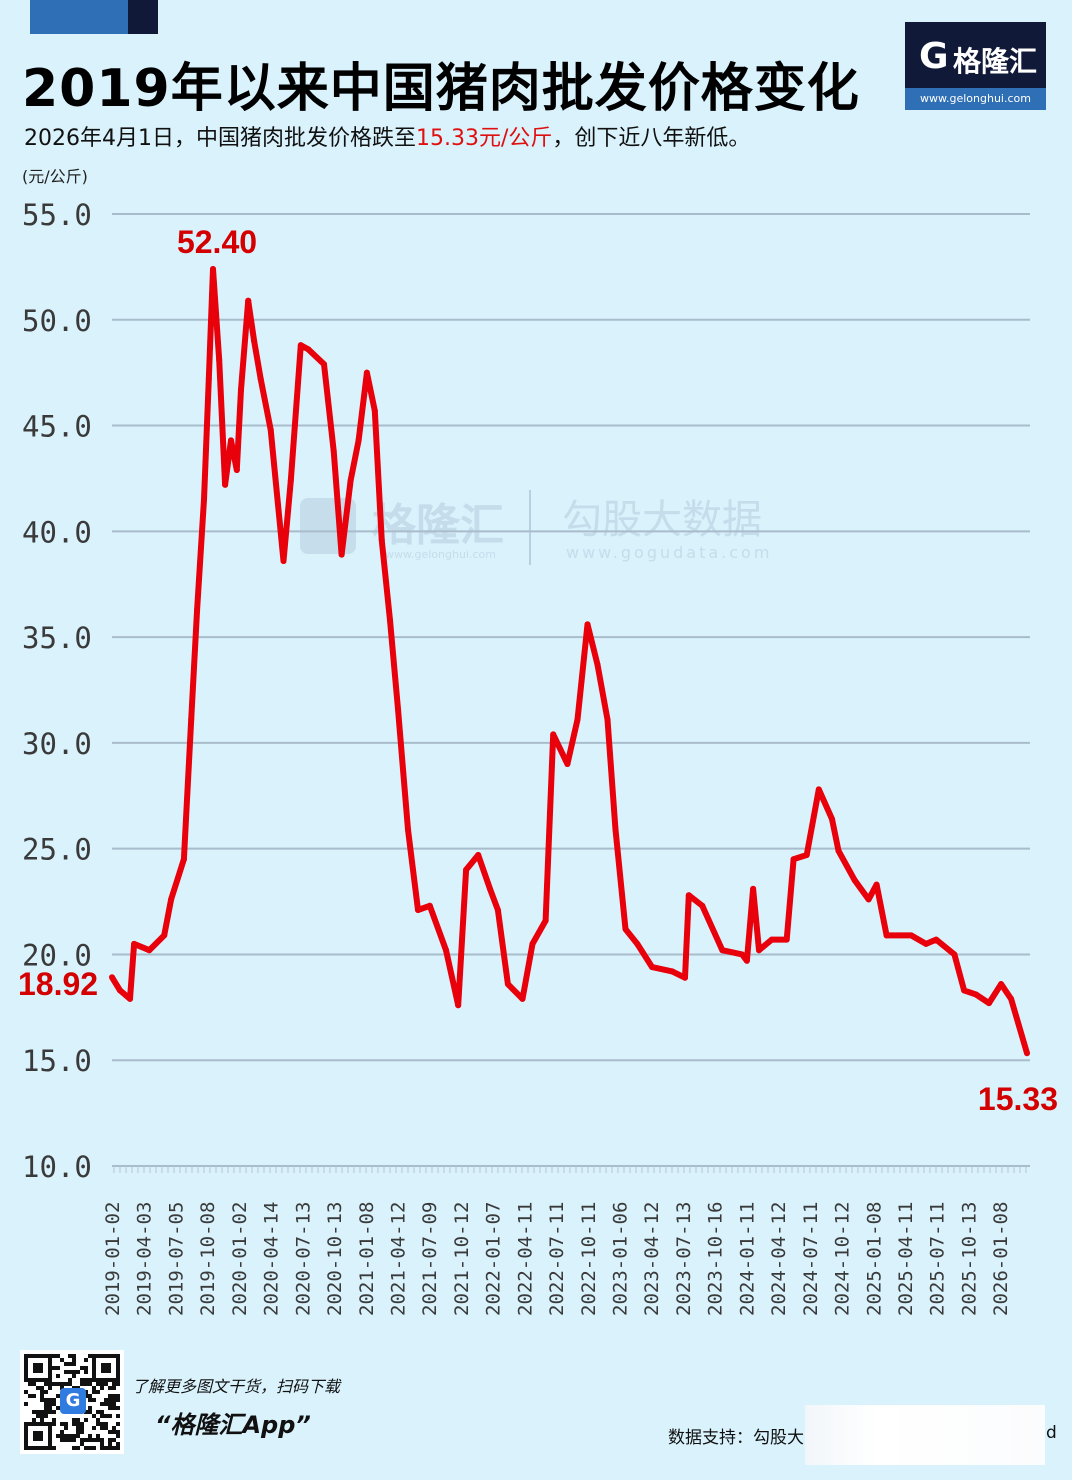  What do you see at coordinates (651, 138) in the screenshot?
I see `subtitle-text-end: ，创下近八年新低。` at bounding box center [651, 138].